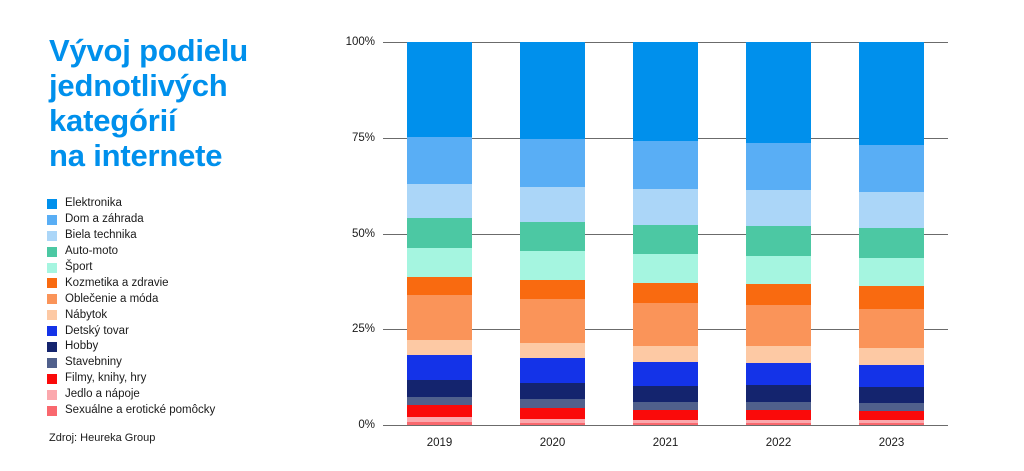  I want to click on legend-item: Auto-moto, so click(187, 252).